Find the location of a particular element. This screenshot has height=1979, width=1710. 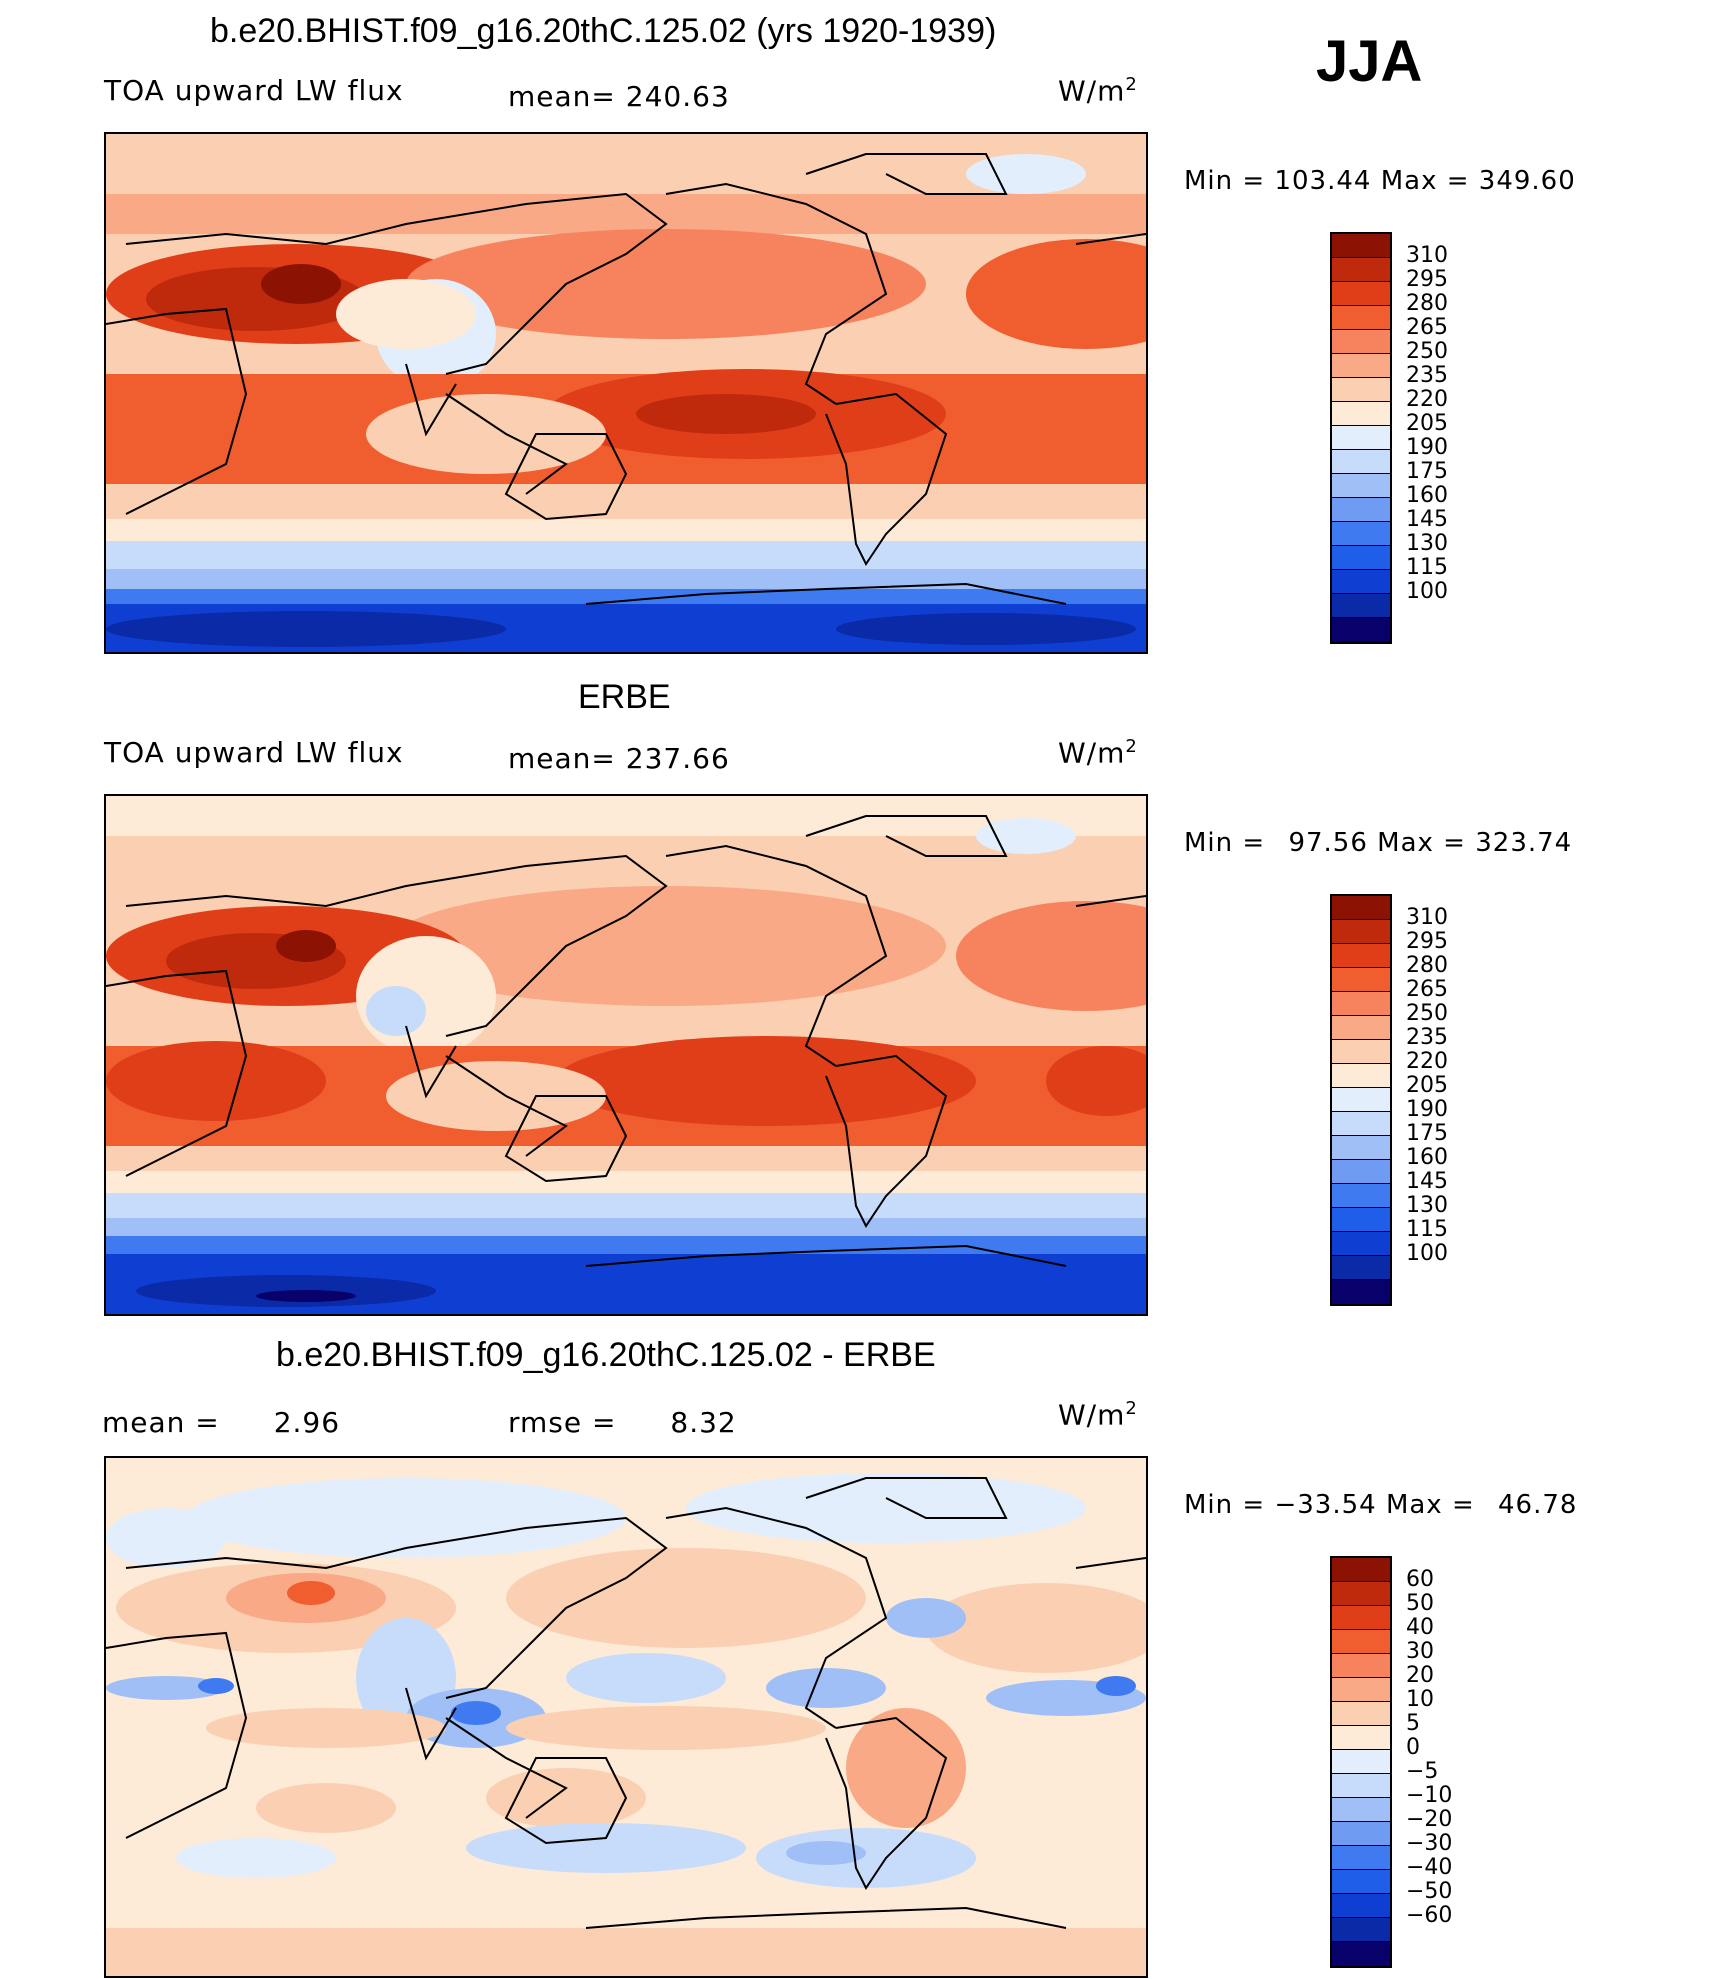

panel3-mean-value: 2.96 is located at coordinates (307, 1422).